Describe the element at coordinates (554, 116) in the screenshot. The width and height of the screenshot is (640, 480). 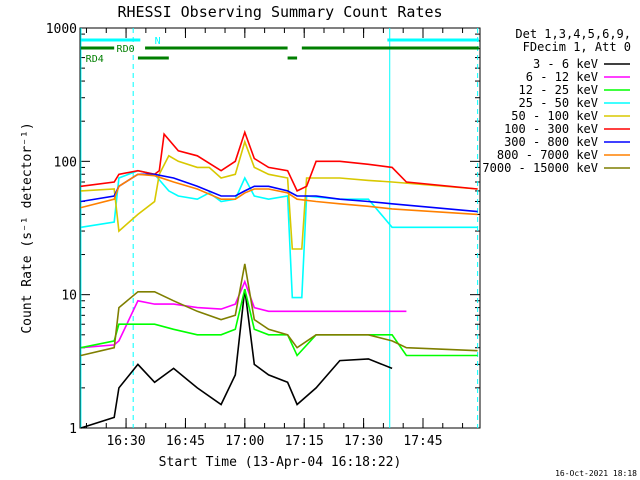
I see `legend-entry-label: 50 - 100 keV` at that location.